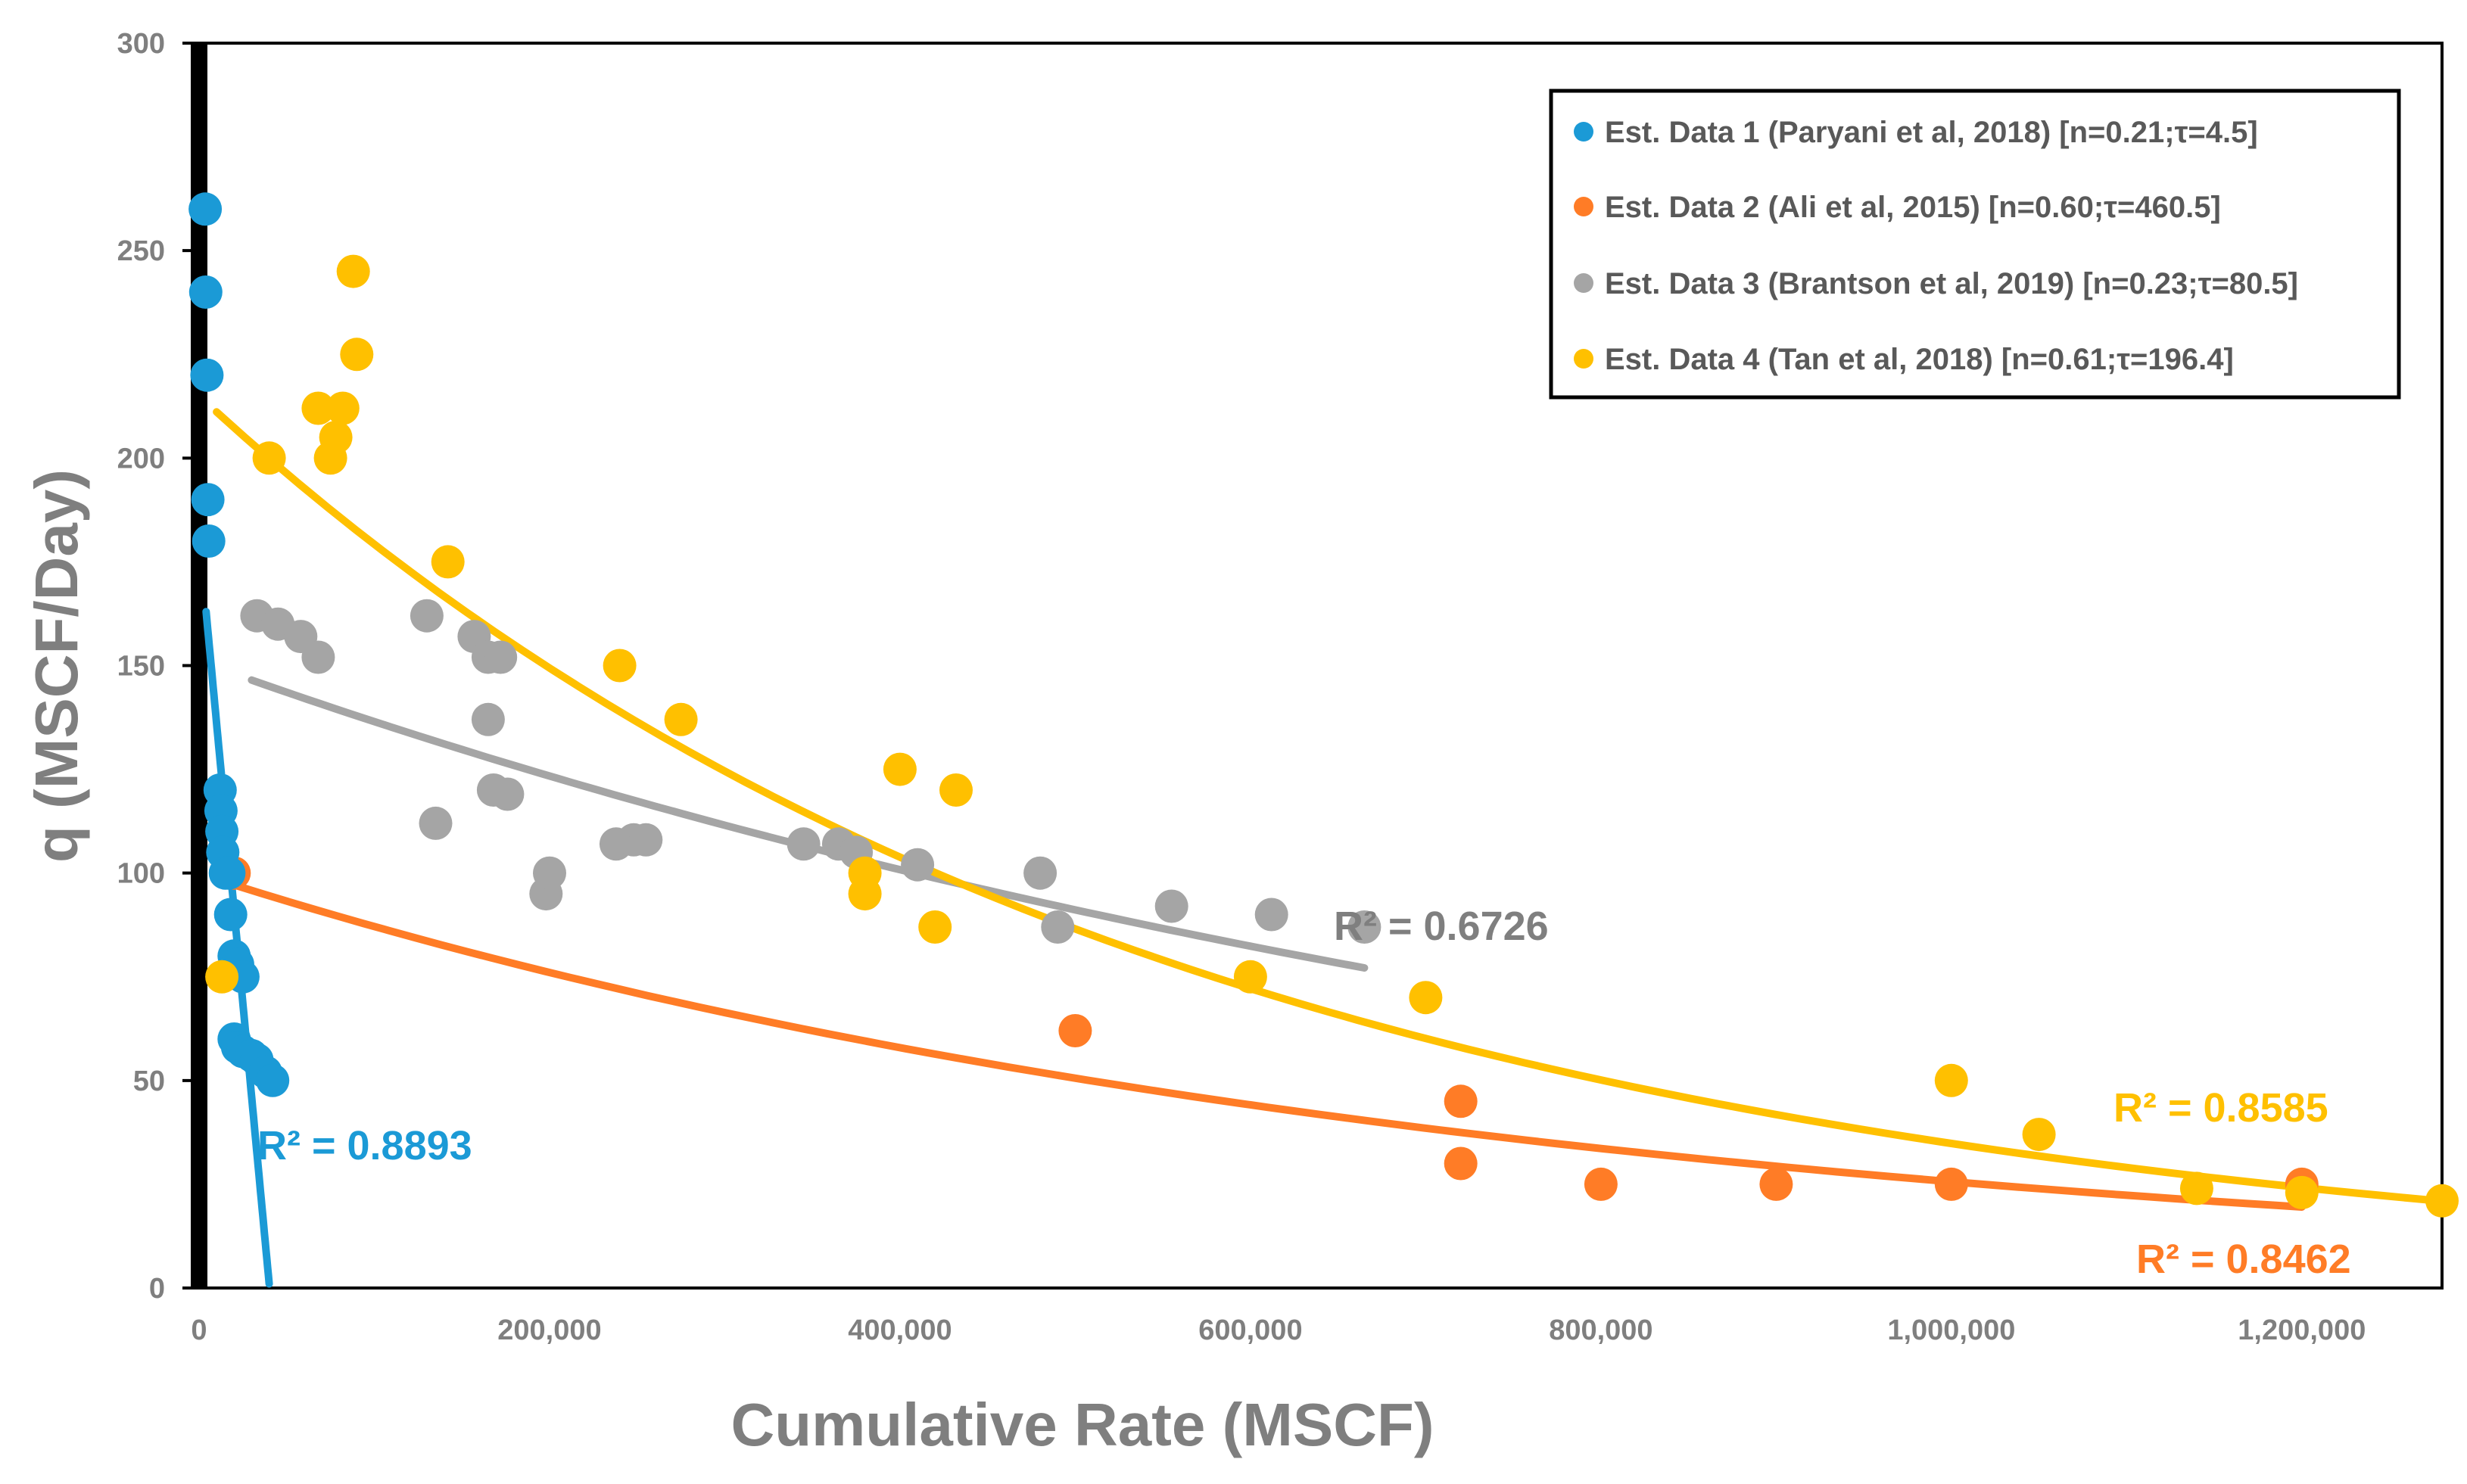 Image resolution: width=2467 pixels, height=1484 pixels. I want to click on y-tick-label: 0, so click(157, 1289).